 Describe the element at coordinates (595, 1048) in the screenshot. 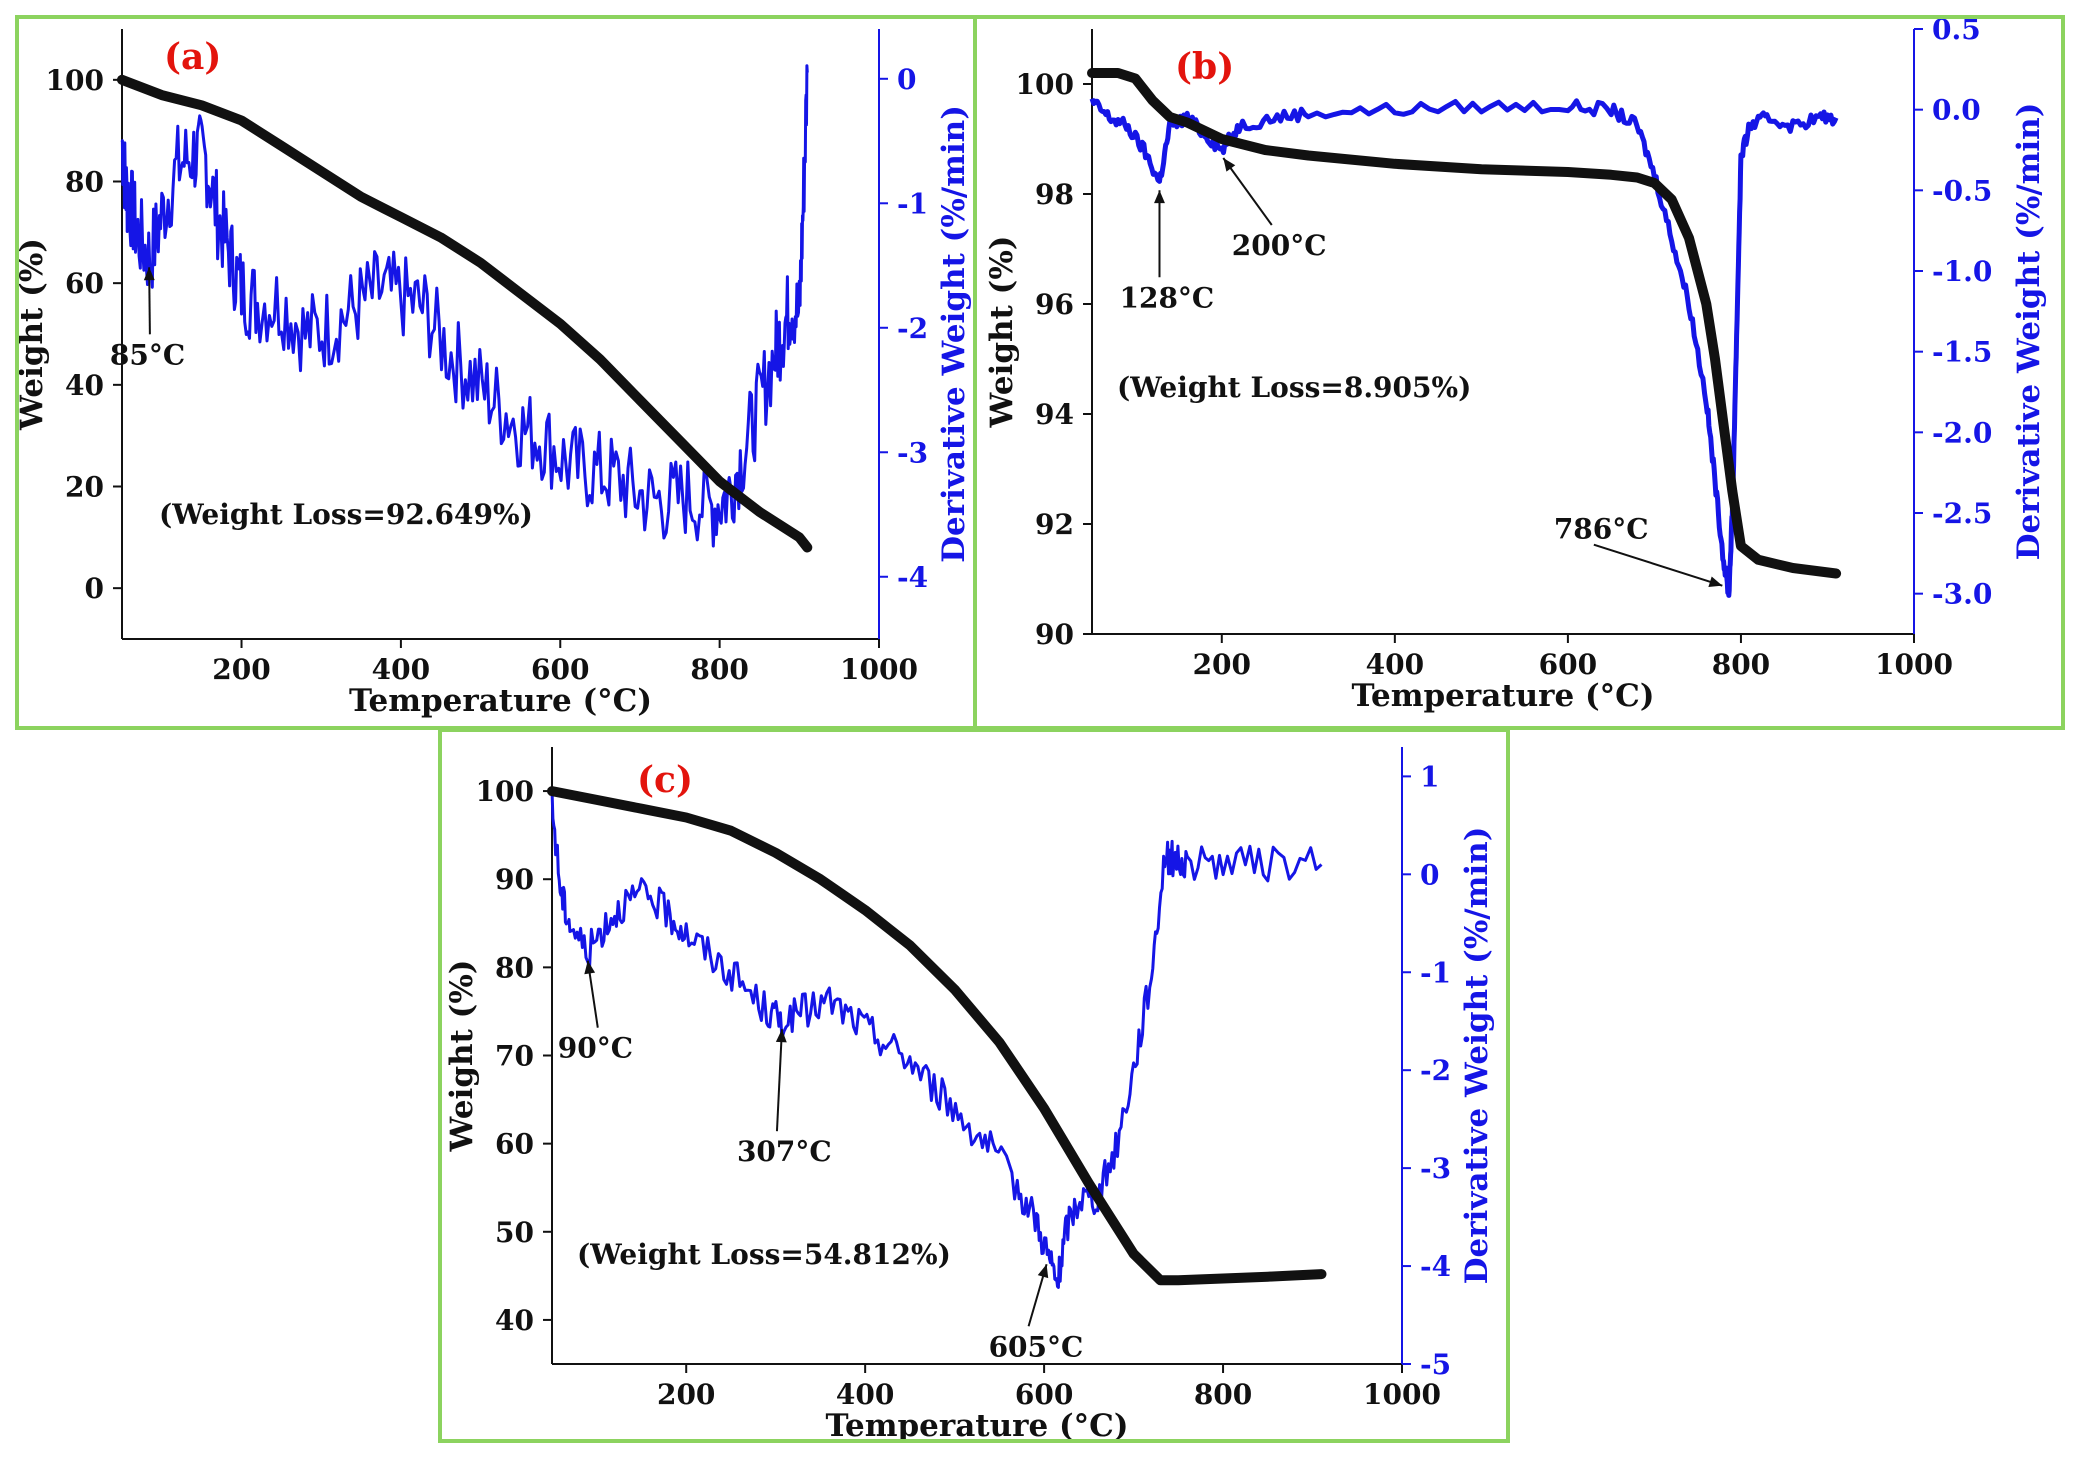

I see `peak-label: 90°C` at that location.